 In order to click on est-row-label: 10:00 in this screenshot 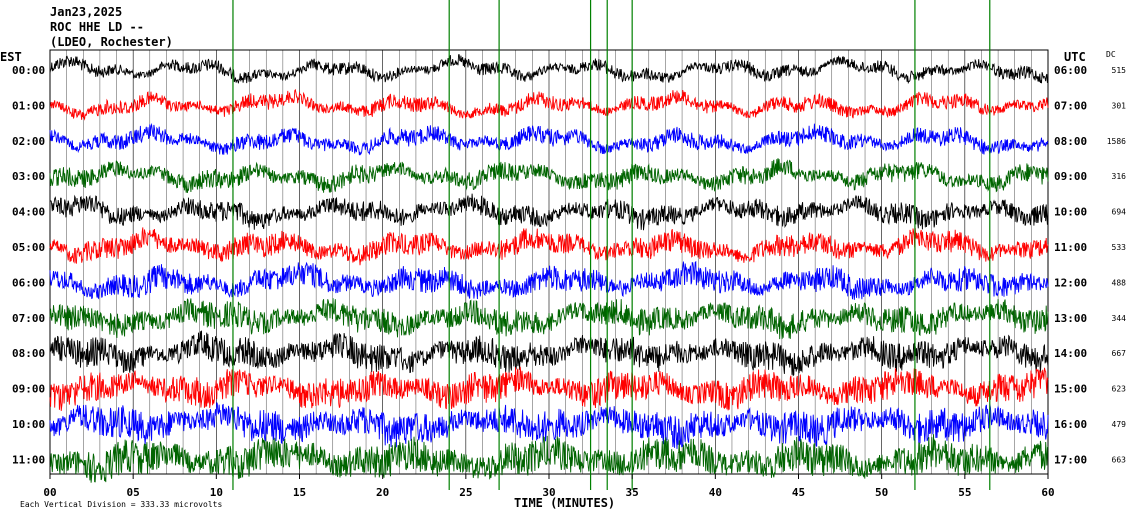, I will do `click(28, 424)`.